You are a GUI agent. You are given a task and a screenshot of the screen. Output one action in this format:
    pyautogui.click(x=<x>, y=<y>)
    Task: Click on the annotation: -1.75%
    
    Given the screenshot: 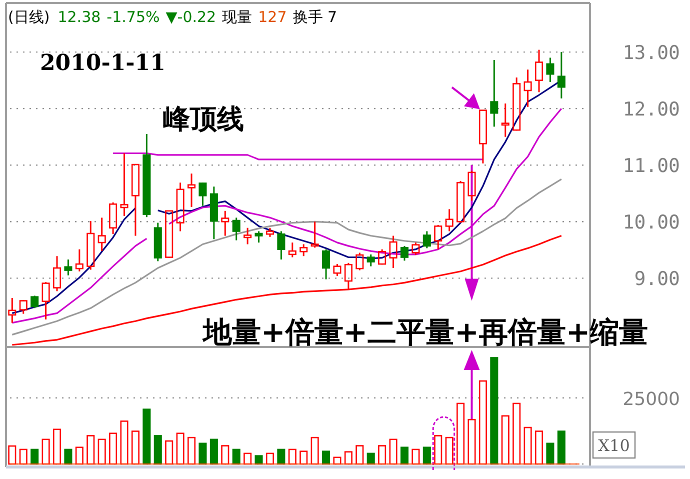 What is the action you would take?
    pyautogui.click(x=133, y=17)
    